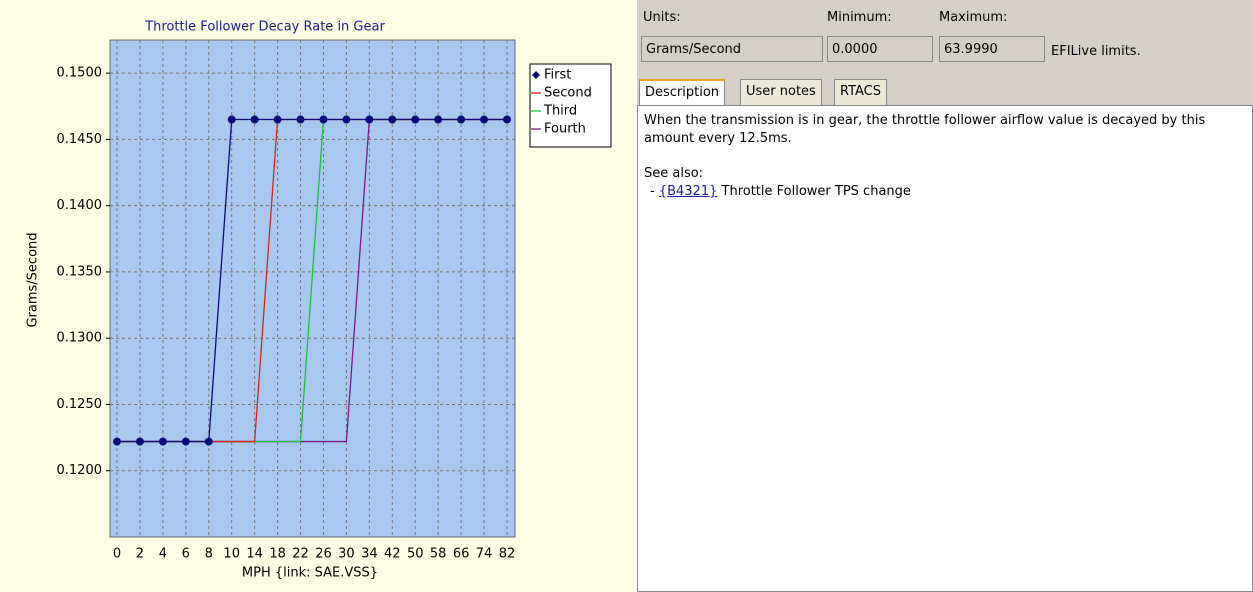 The height and width of the screenshot is (592, 1253). I want to click on legend-label: Third, so click(560, 111).